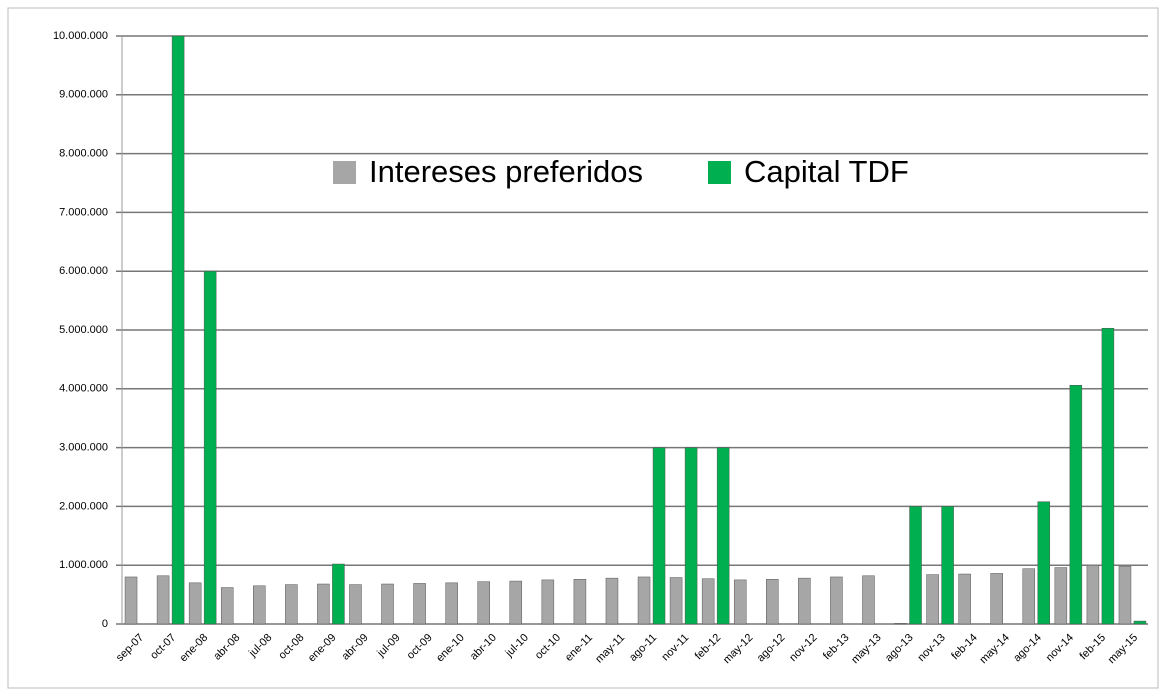 The width and height of the screenshot is (1160, 690). What do you see at coordinates (83, 330) in the screenshot?
I see `y-tick-label: 5.000.000` at bounding box center [83, 330].